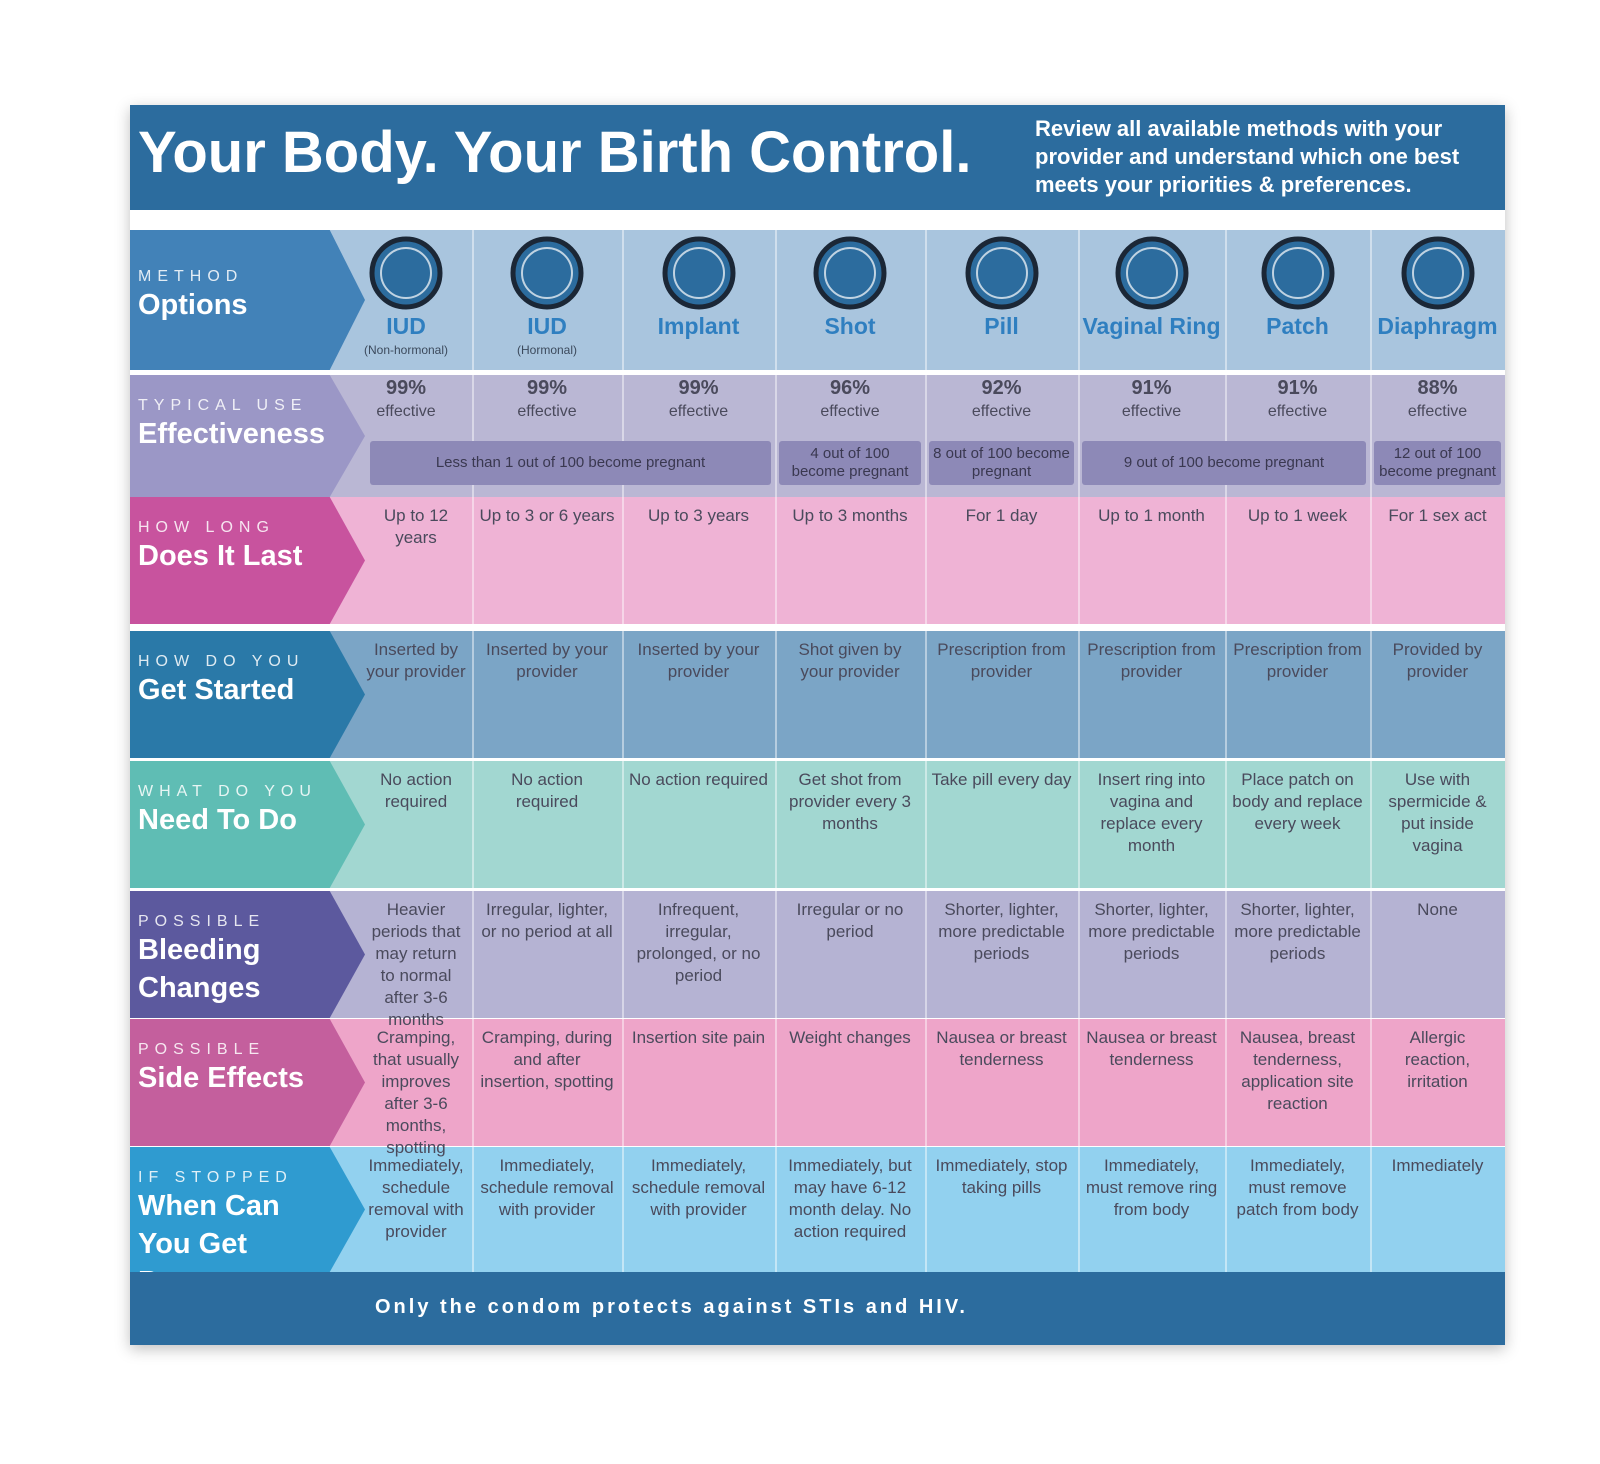 The height and width of the screenshot is (1464, 1600). Describe the element at coordinates (209, 1231) in the screenshot. I see `row-title: When Can You Get Pregnant` at that location.